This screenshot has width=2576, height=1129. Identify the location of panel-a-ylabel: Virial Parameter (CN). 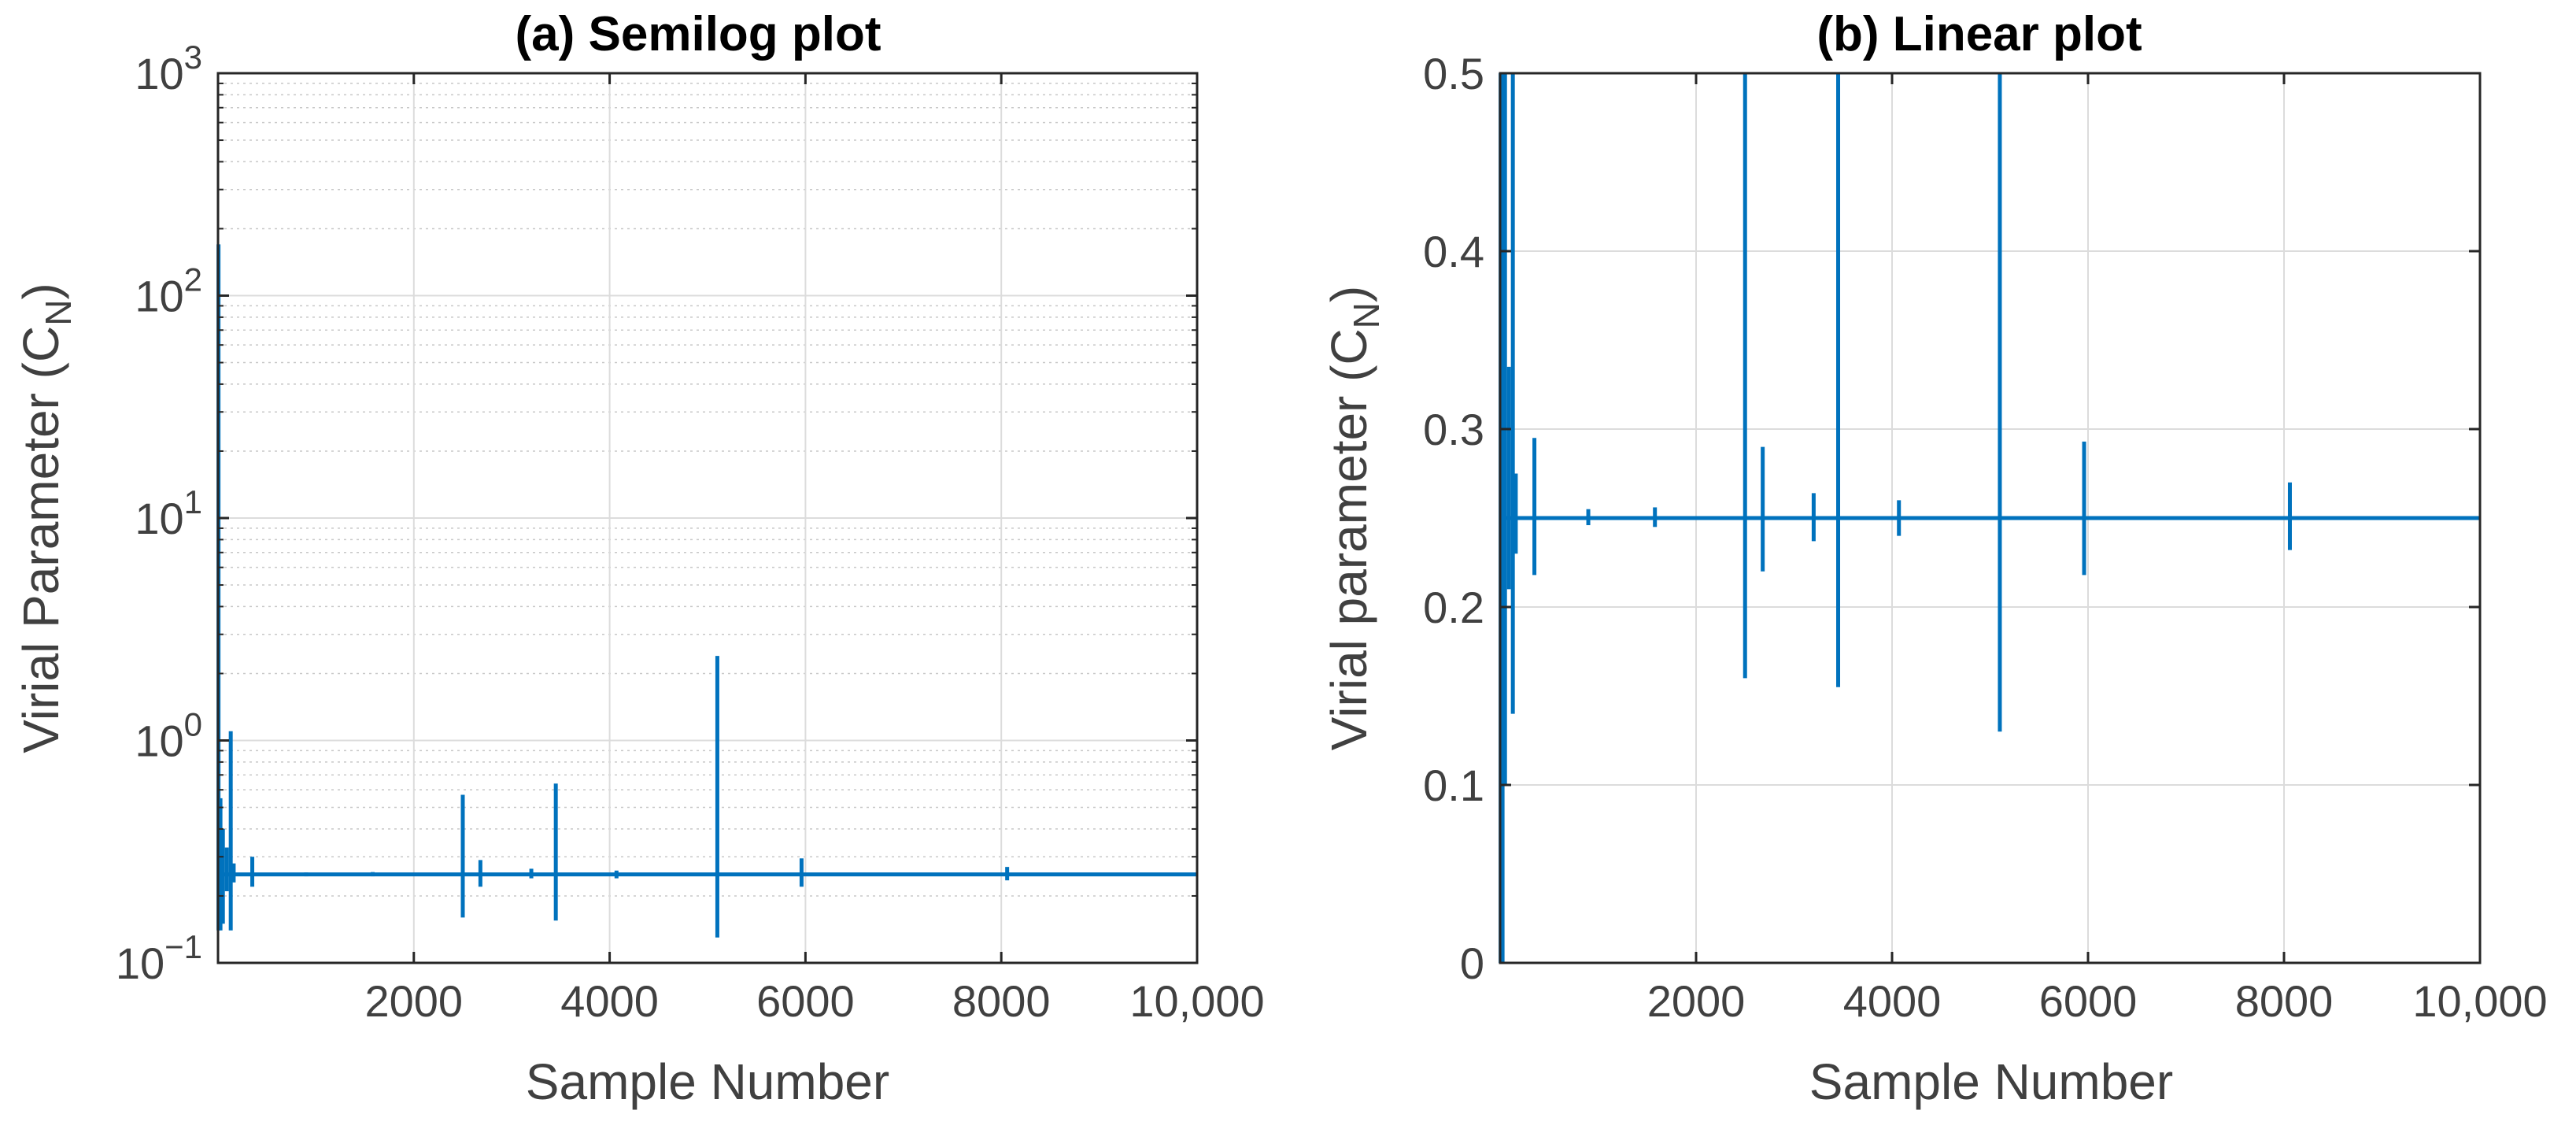
(46, 518).